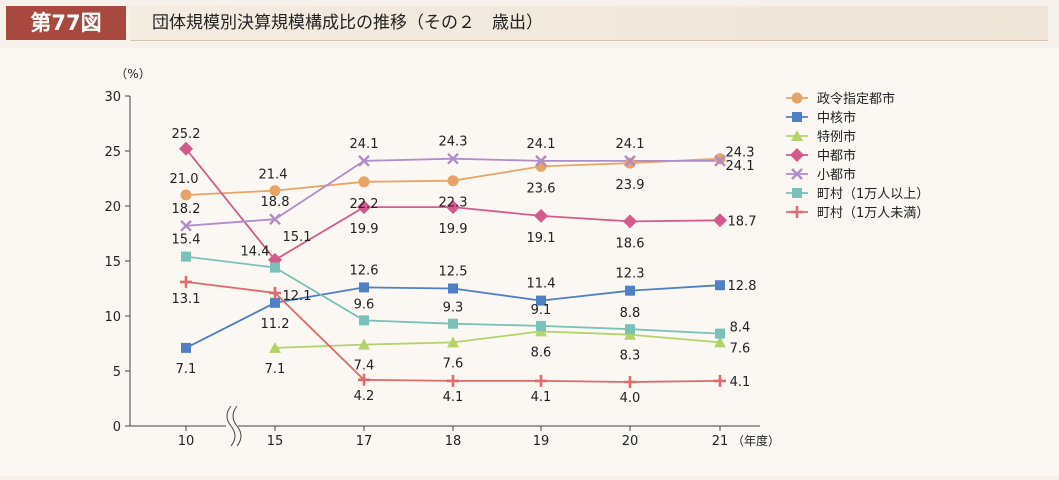 This screenshot has width=1059, height=480. Describe the element at coordinates (186, 299) in the screenshot. I see `data-label: 13.1` at that location.